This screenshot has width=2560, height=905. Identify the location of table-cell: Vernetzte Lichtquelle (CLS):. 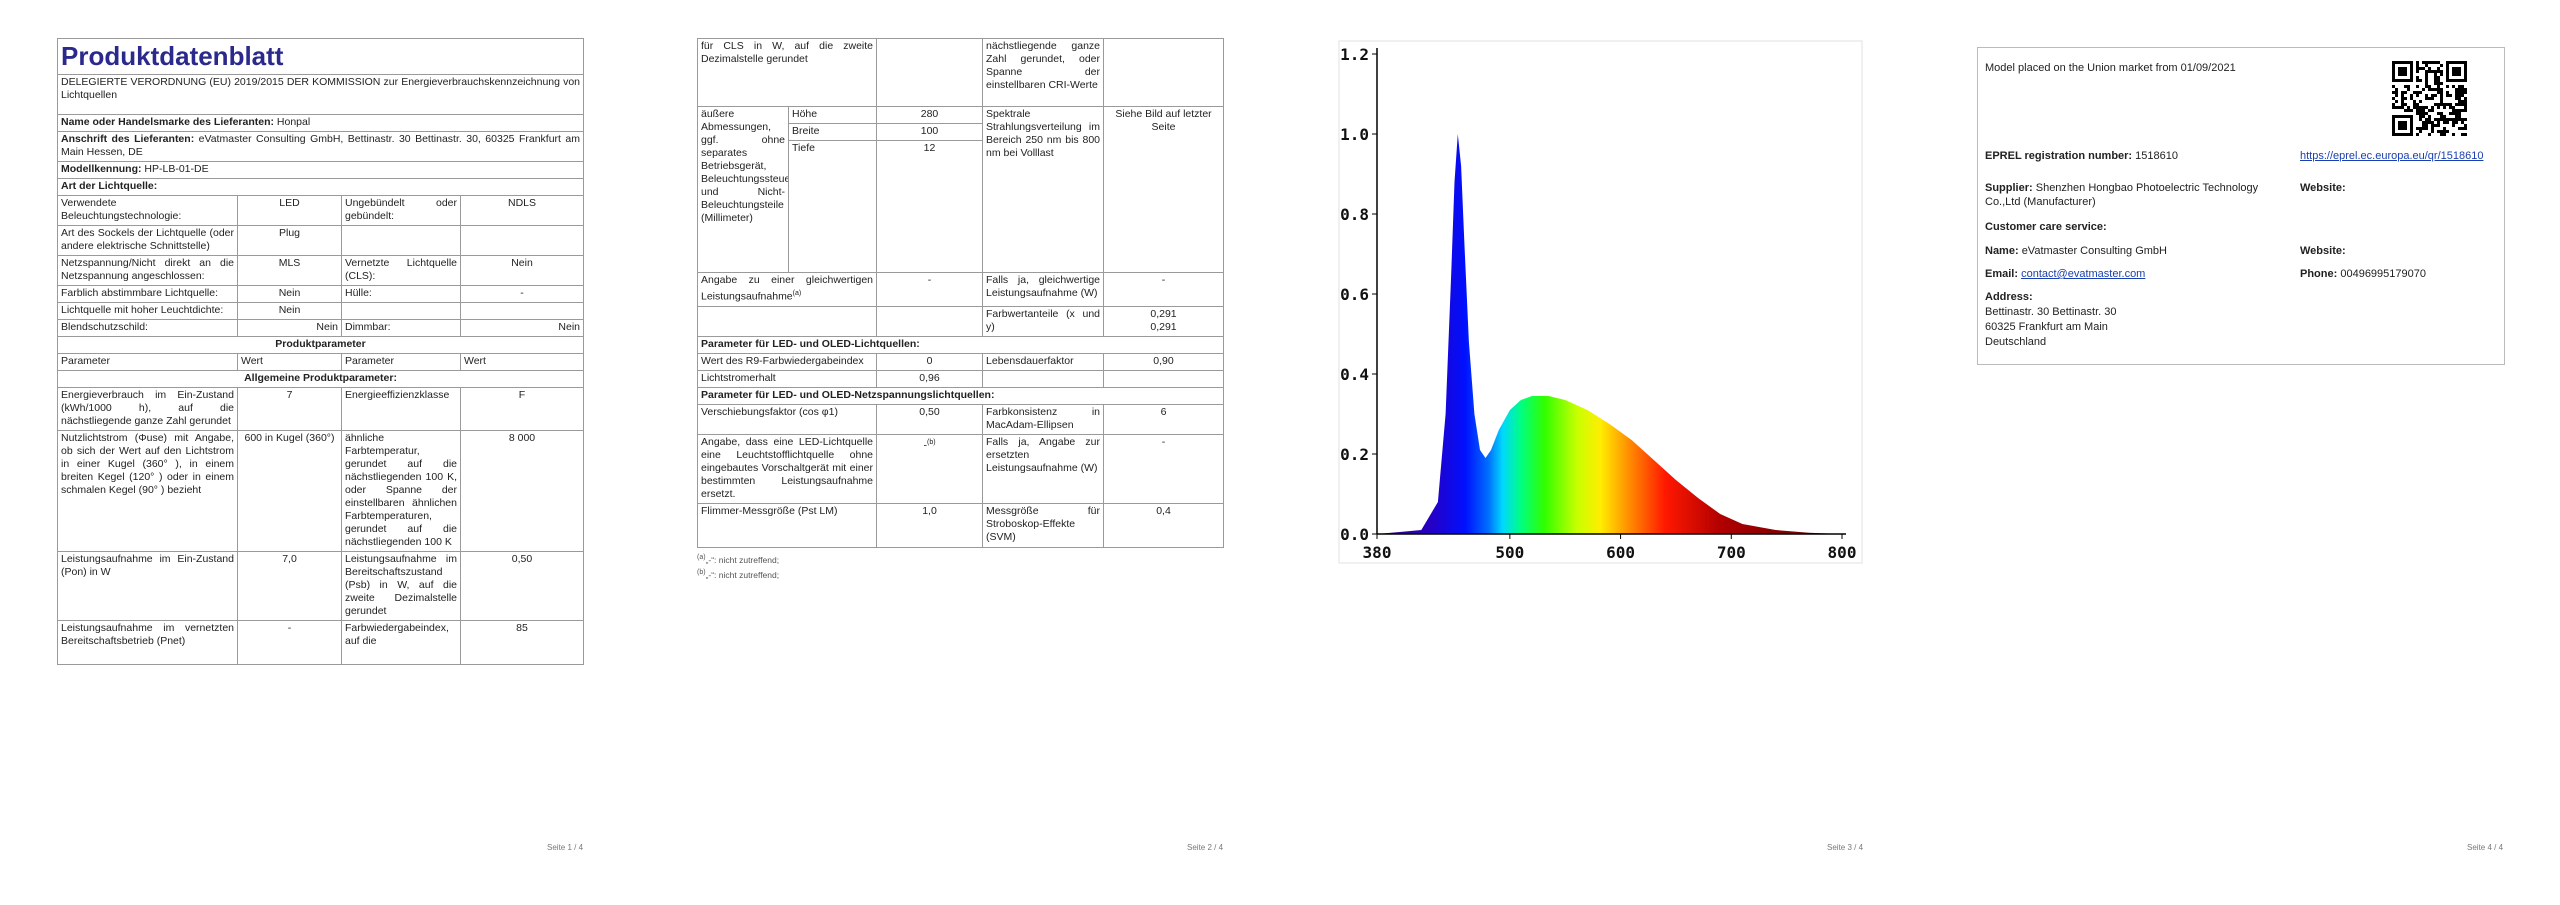
(401, 270).